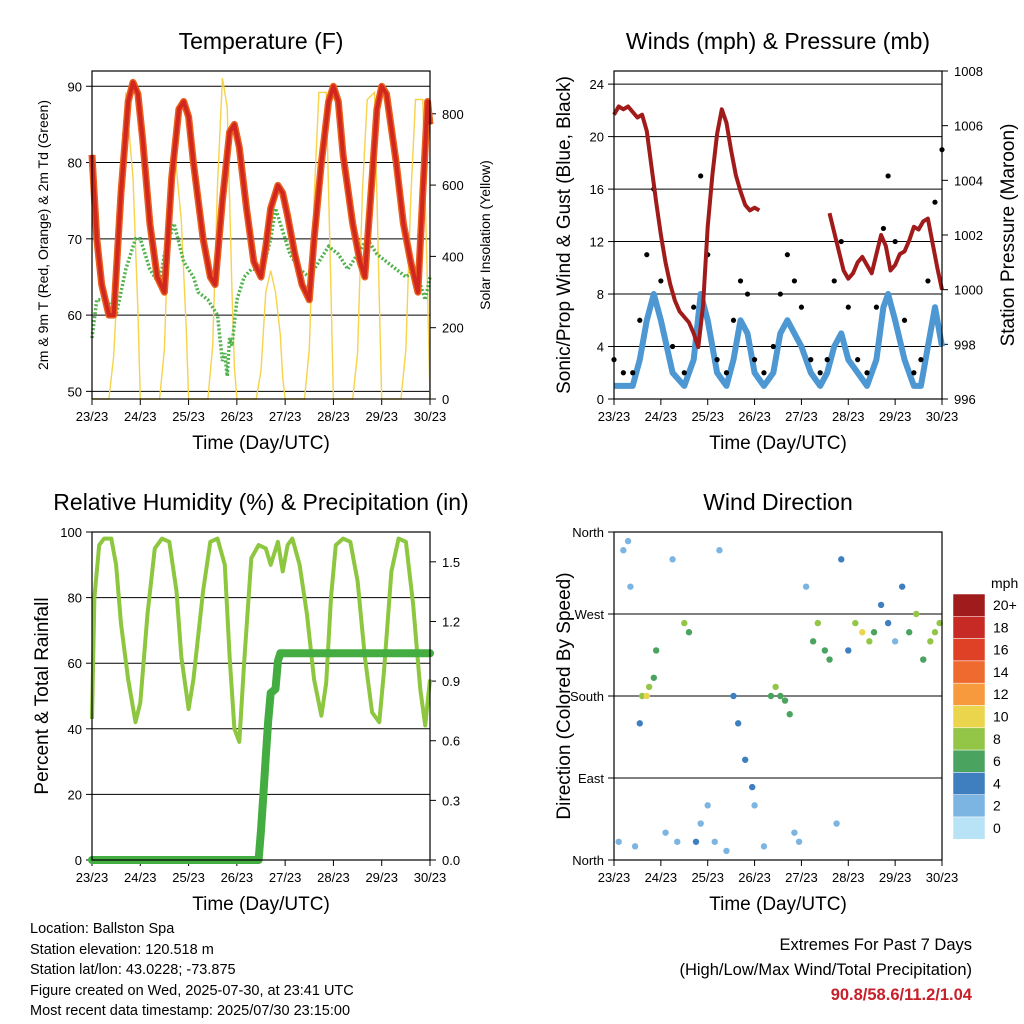 The image size is (1024, 1024). What do you see at coordinates (75, 86) in the screenshot?
I see `temperature-ytick-label: 90` at bounding box center [75, 86].